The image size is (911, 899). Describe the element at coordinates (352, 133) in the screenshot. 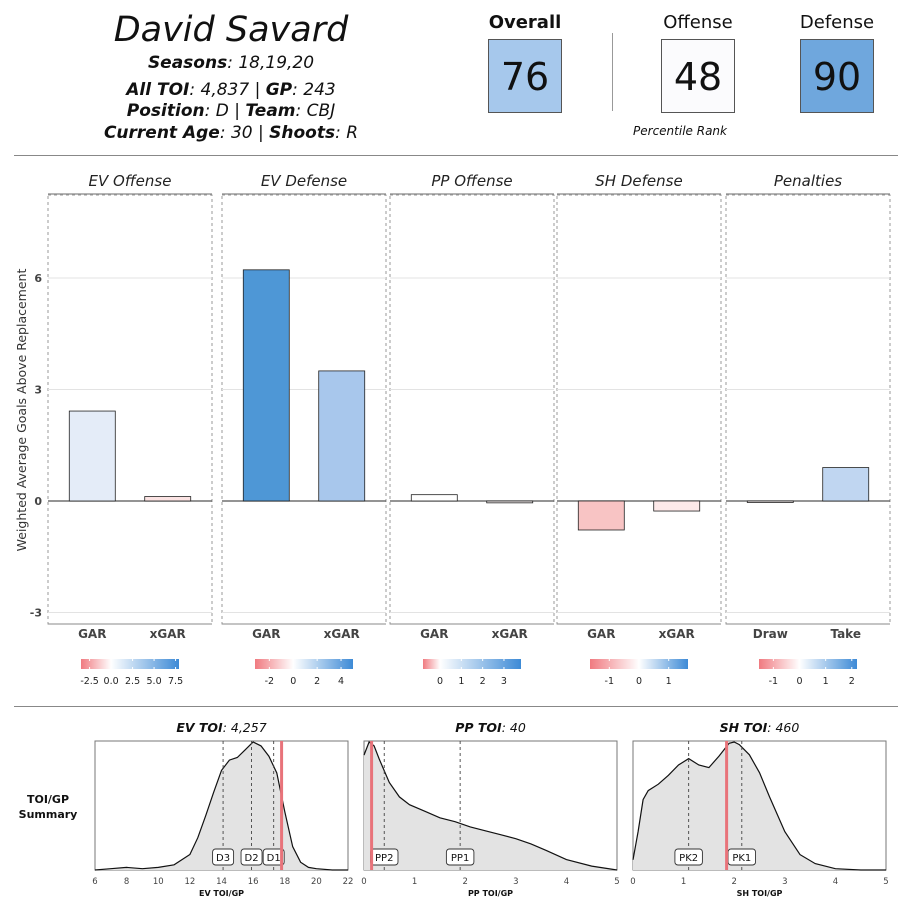

I see `shoots-value: R` at that location.